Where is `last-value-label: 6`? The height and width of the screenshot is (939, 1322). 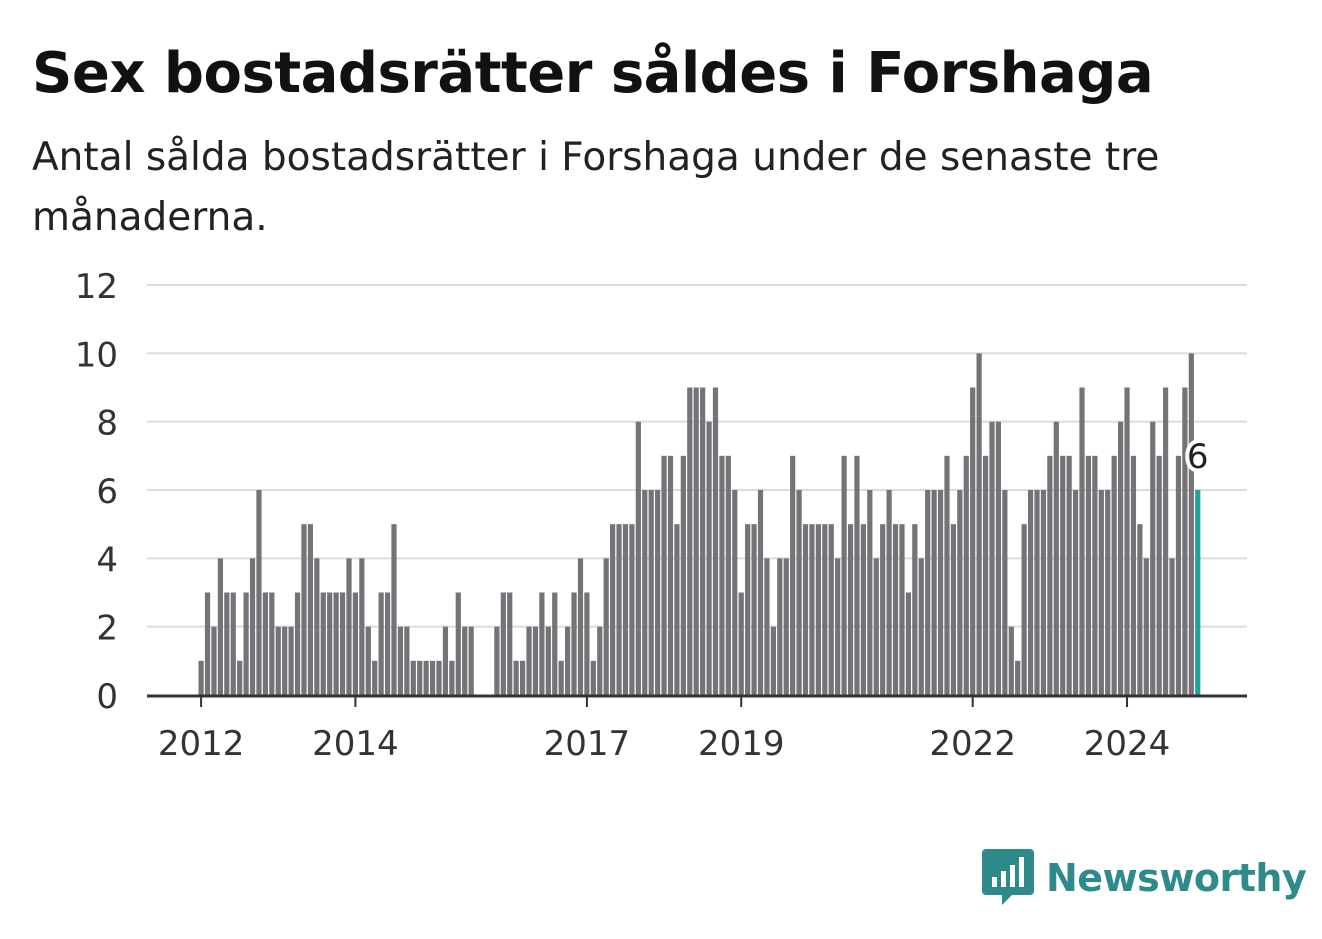 last-value-label: 6 is located at coordinates (1198, 457).